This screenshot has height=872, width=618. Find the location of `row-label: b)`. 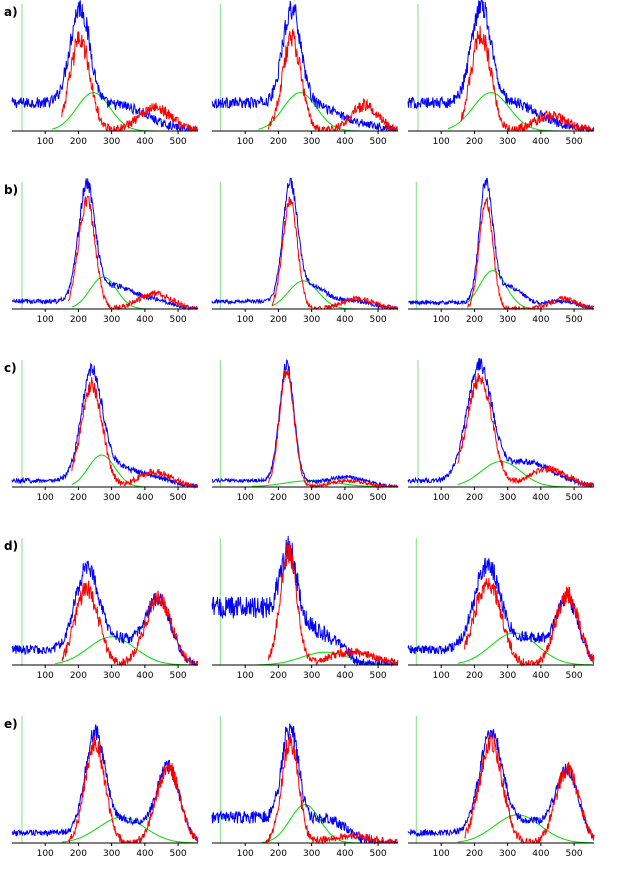

row-label: b) is located at coordinates (11, 190).